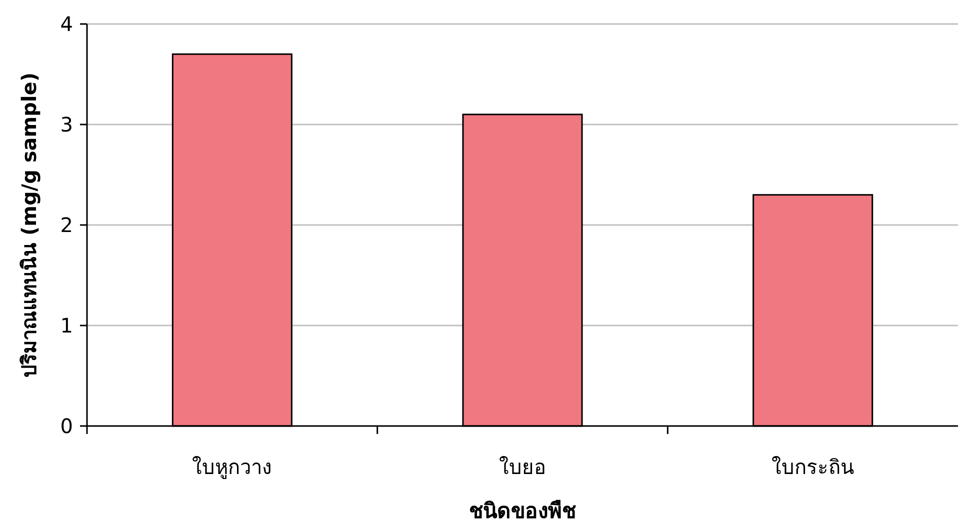 Image resolution: width=960 pixels, height=527 pixels. What do you see at coordinates (66, 124) in the screenshot?
I see `y-tick-label: 3` at bounding box center [66, 124].